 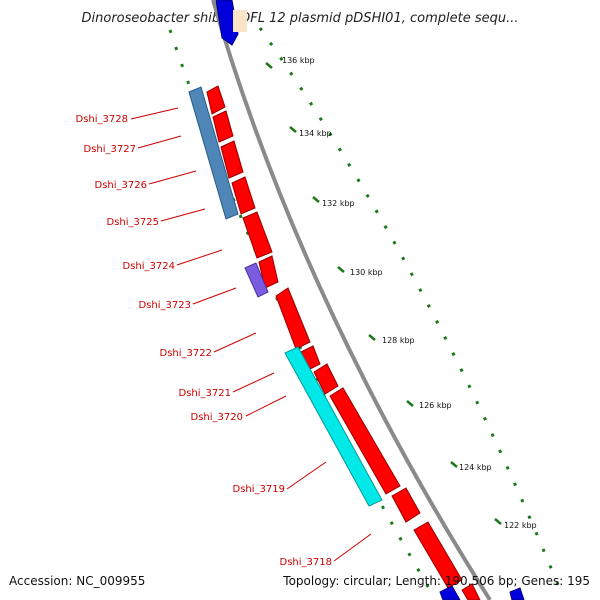 I want to click on gene-label: Dshi_3723, so click(x=165, y=305).